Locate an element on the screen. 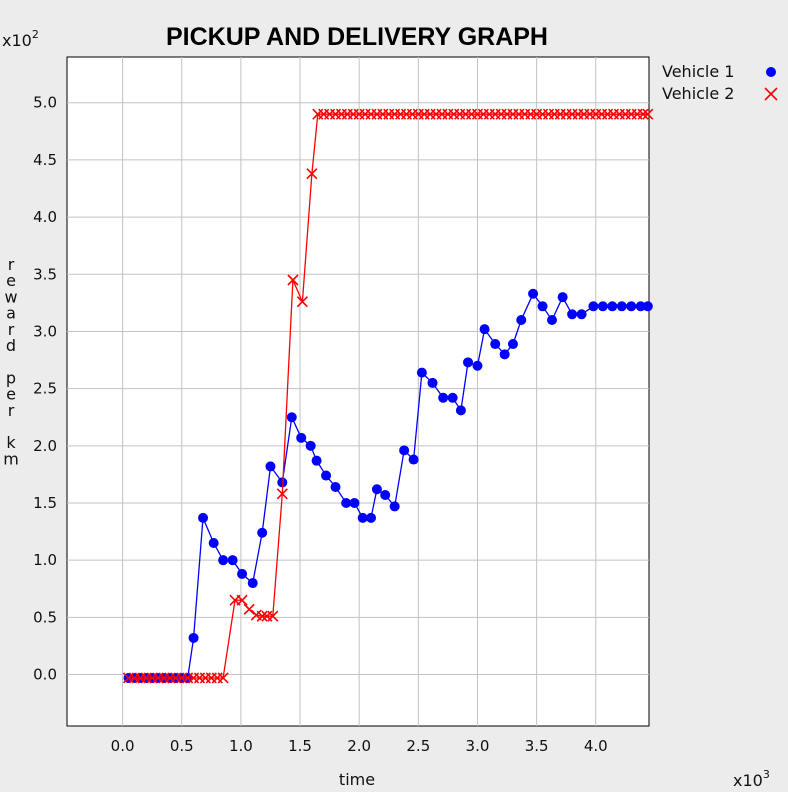 The height and width of the screenshot is (792, 788). legend-label: Vehicle 2 is located at coordinates (698, 93).